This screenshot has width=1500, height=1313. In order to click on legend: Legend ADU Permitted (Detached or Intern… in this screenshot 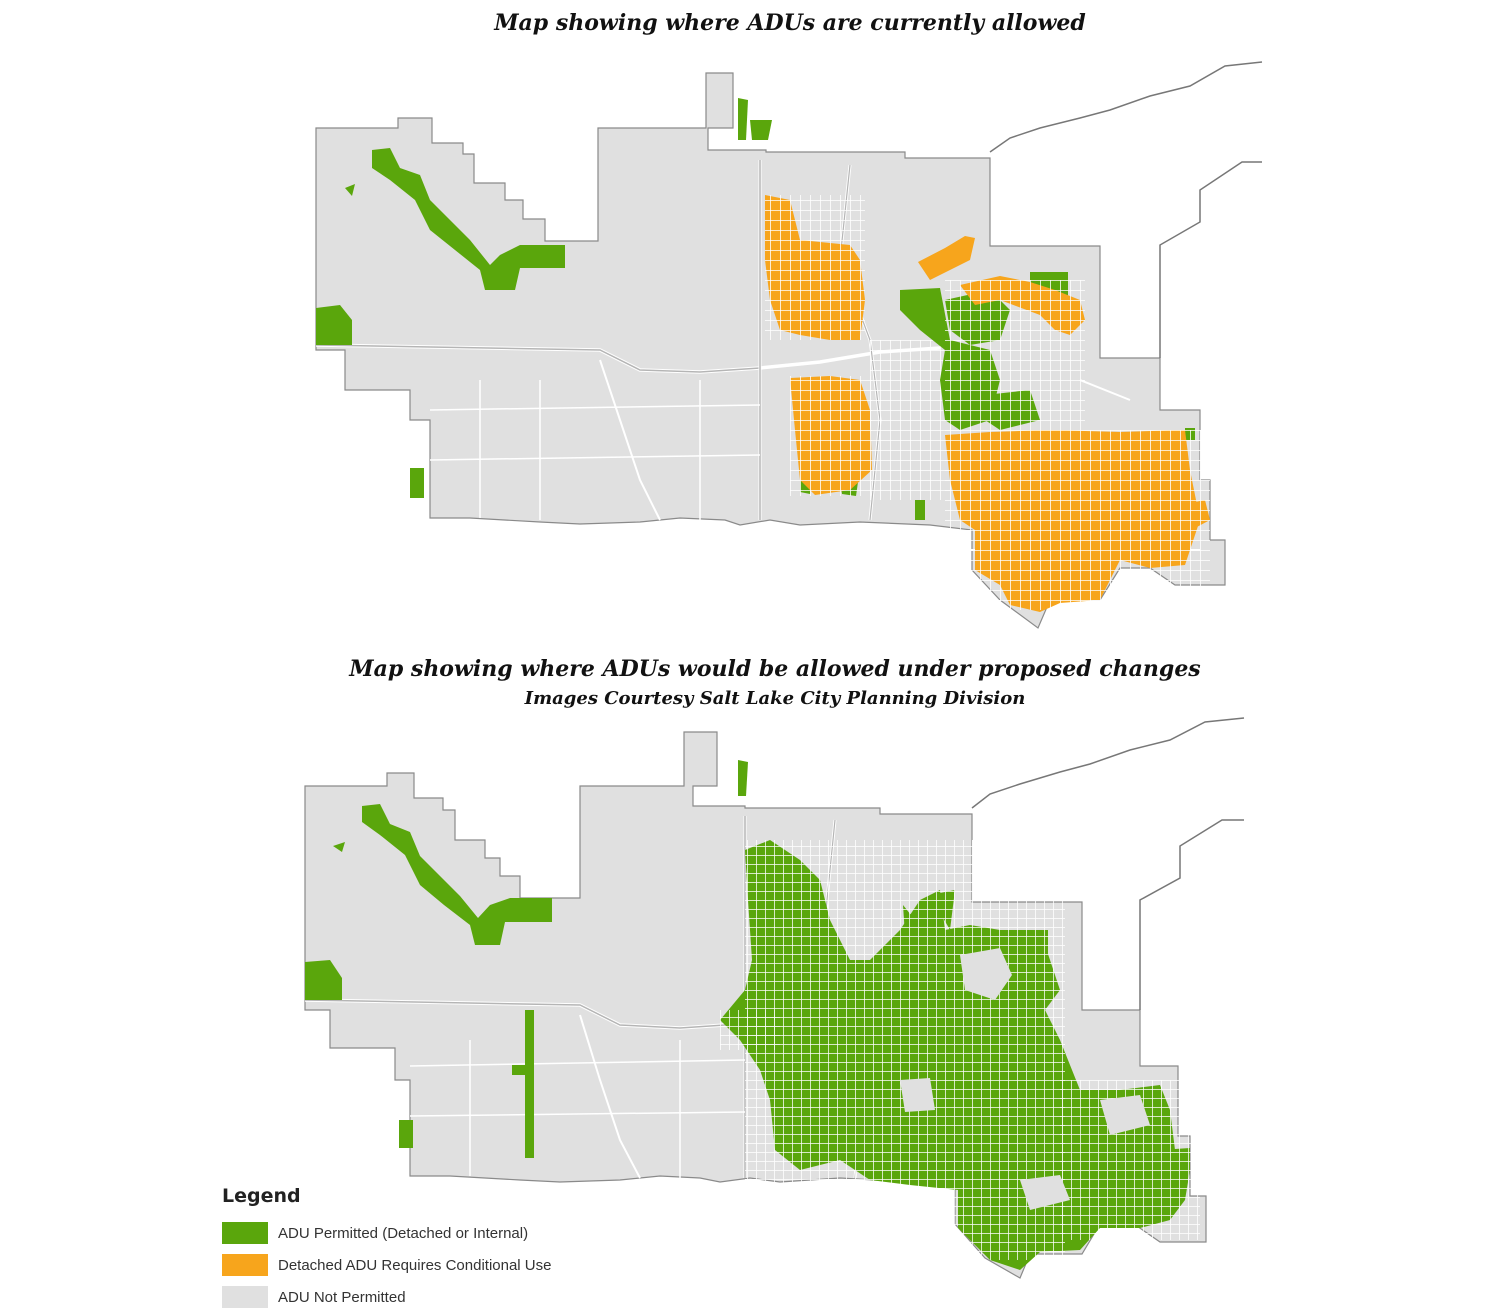, I will do `click(412, 1249)`.